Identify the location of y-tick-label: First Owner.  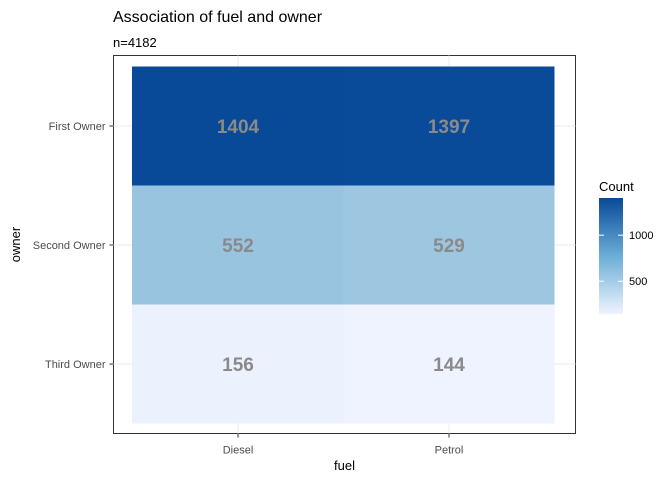
(77, 127).